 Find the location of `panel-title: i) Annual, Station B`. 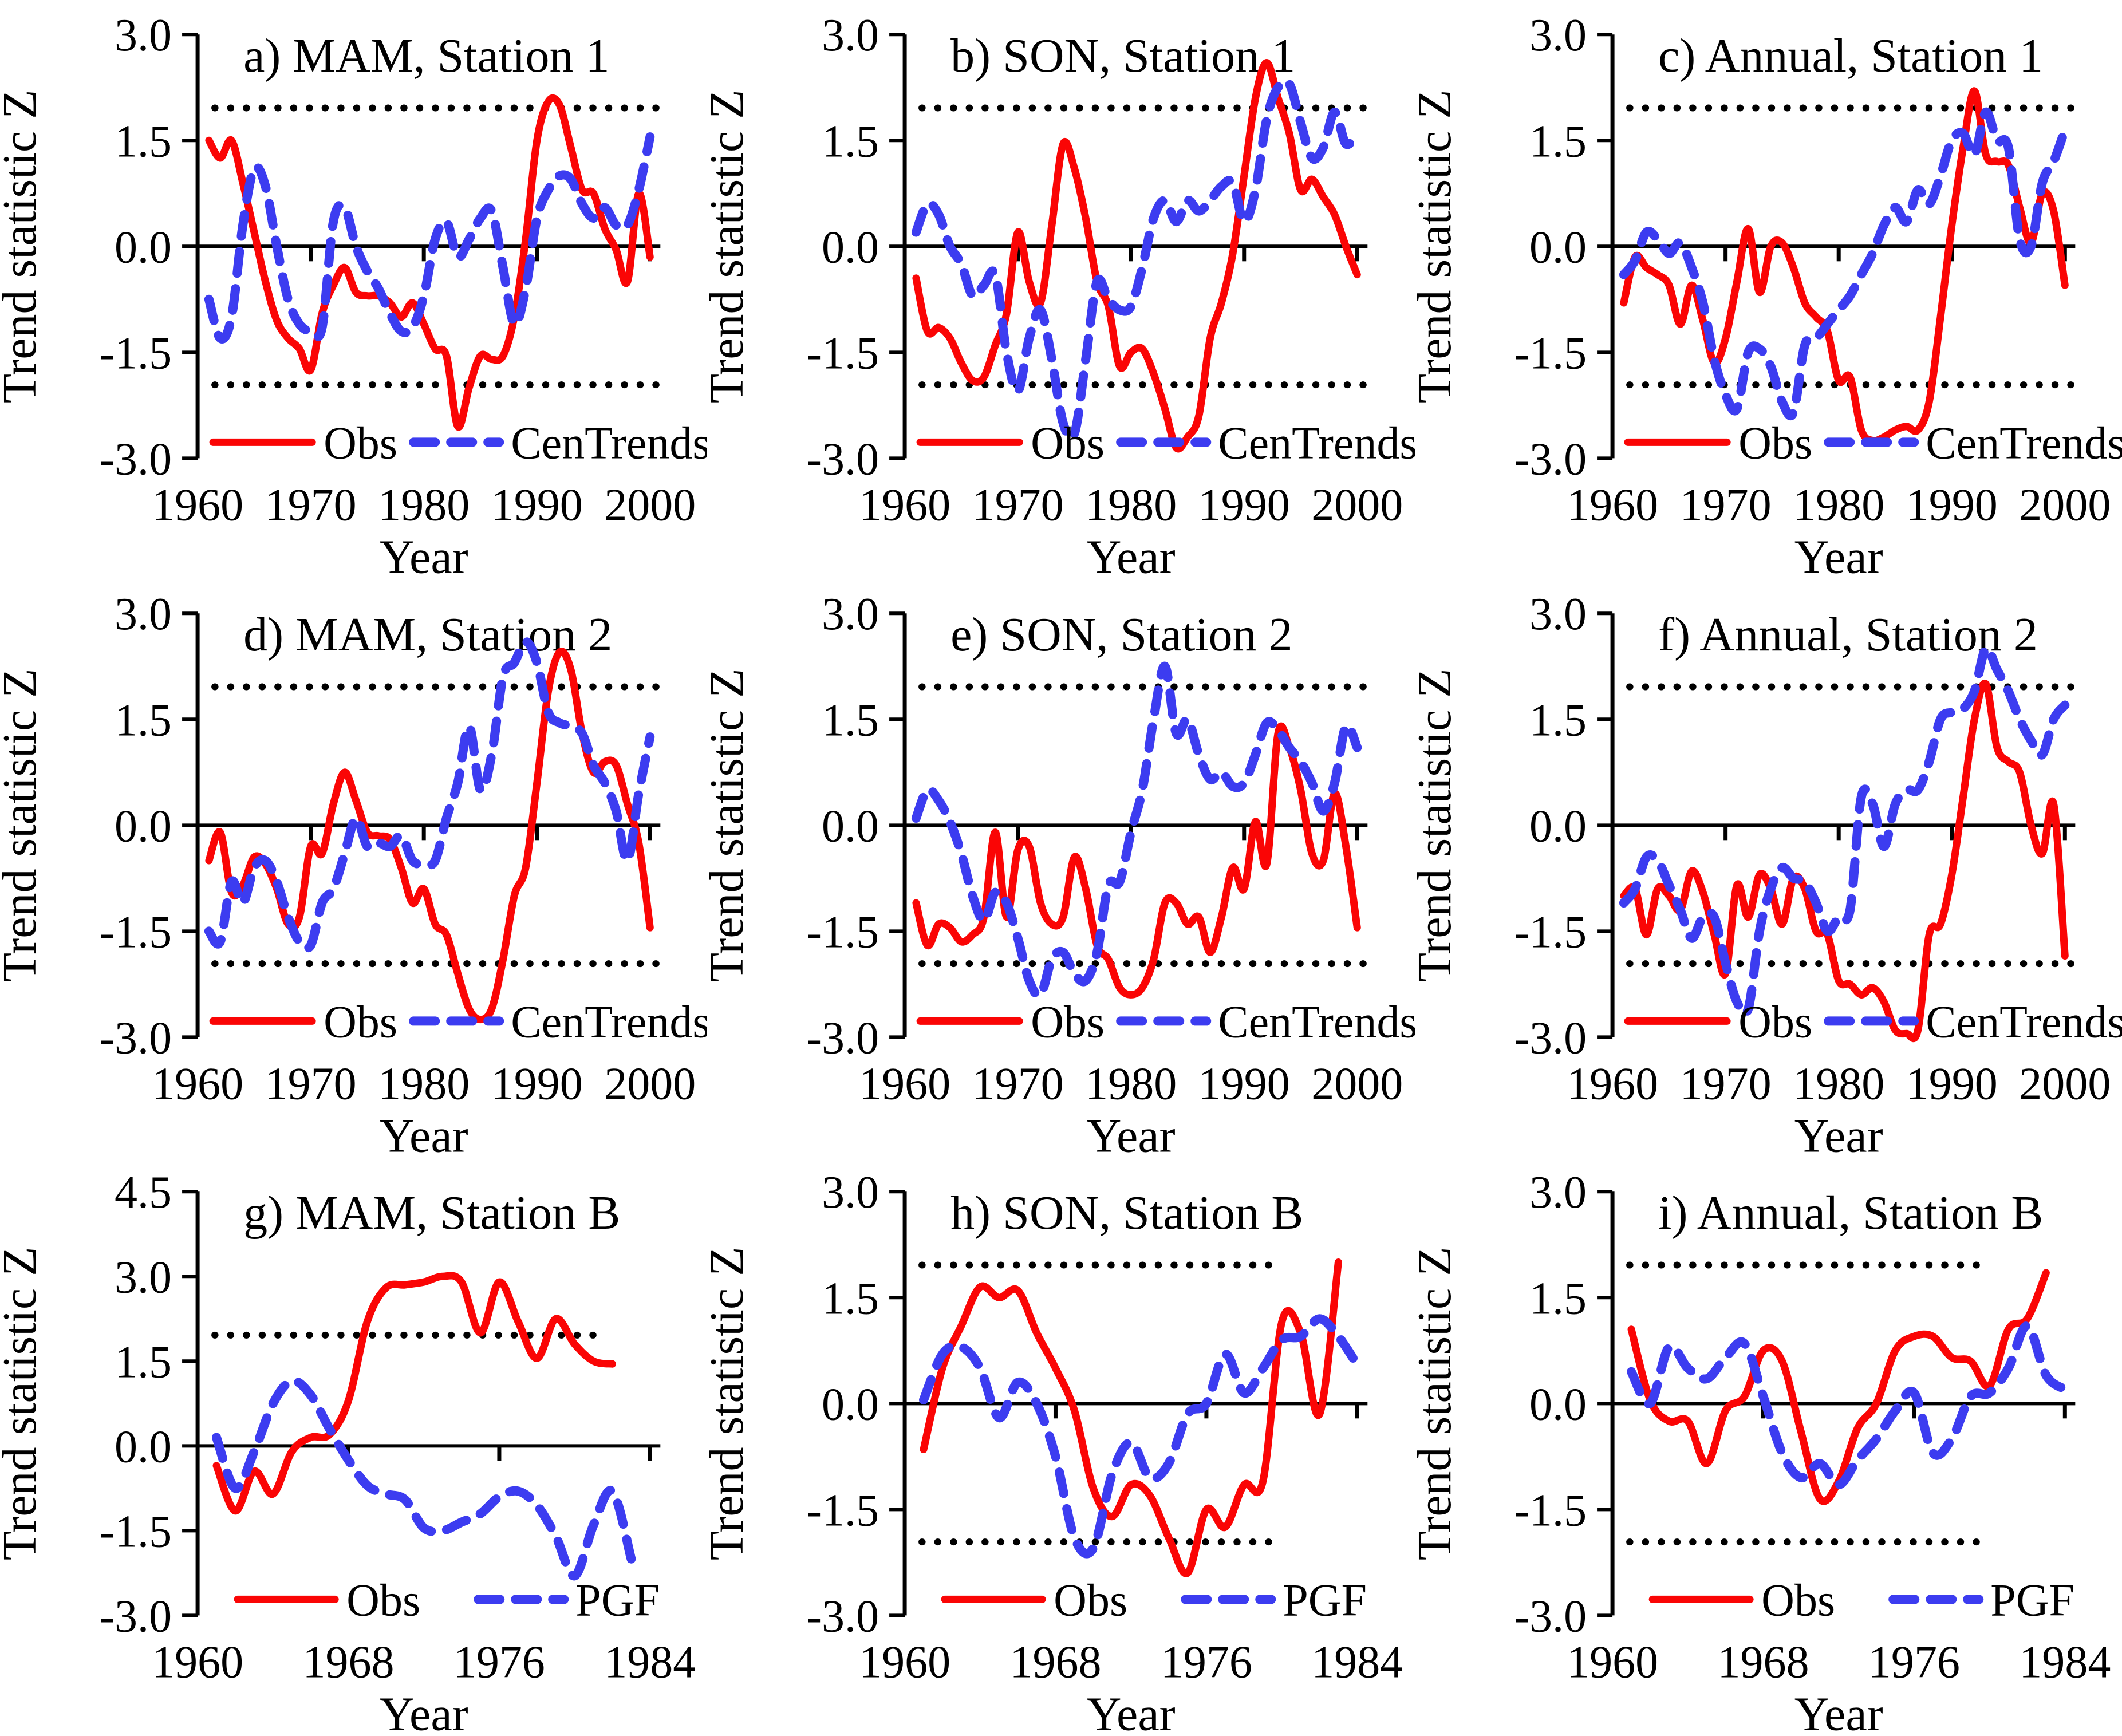

panel-title: i) Annual, Station B is located at coordinates (1851, 1213).